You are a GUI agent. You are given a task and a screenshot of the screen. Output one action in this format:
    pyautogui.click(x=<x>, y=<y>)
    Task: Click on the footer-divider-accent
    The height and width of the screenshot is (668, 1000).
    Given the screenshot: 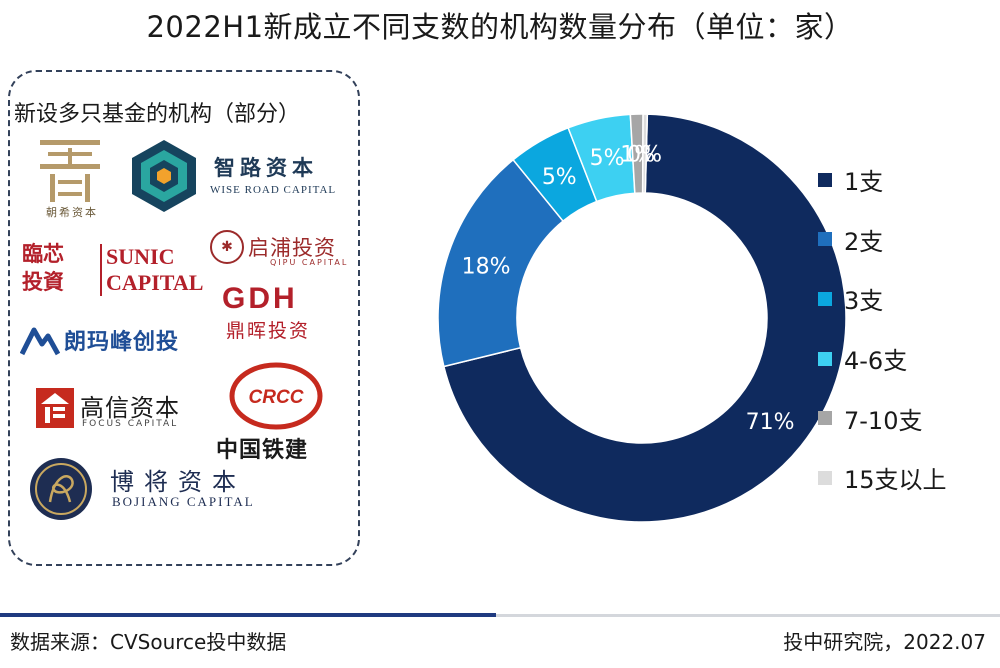 What is the action you would take?
    pyautogui.click(x=248, y=615)
    